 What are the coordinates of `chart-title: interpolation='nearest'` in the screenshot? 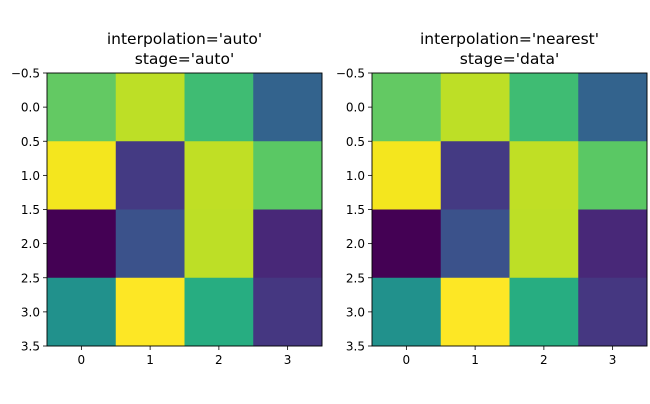 It's located at (509, 39).